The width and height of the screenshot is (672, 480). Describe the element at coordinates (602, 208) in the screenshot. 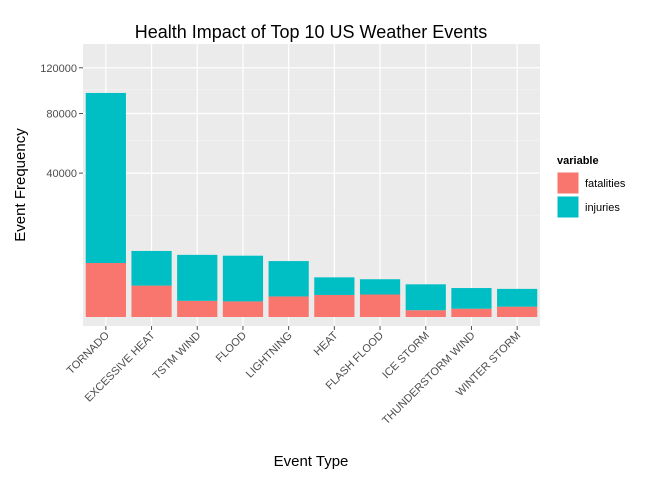

I see `legend-label-injuries: injuries` at that location.